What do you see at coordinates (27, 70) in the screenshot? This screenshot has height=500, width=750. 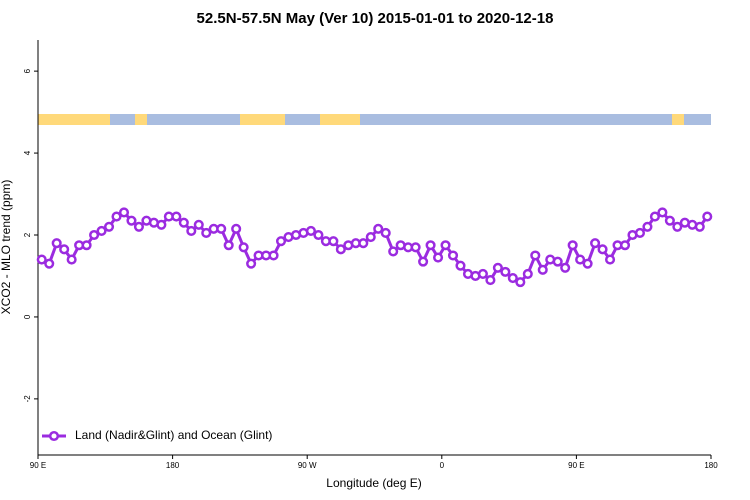 I see `y-tick-label: 6` at bounding box center [27, 70].